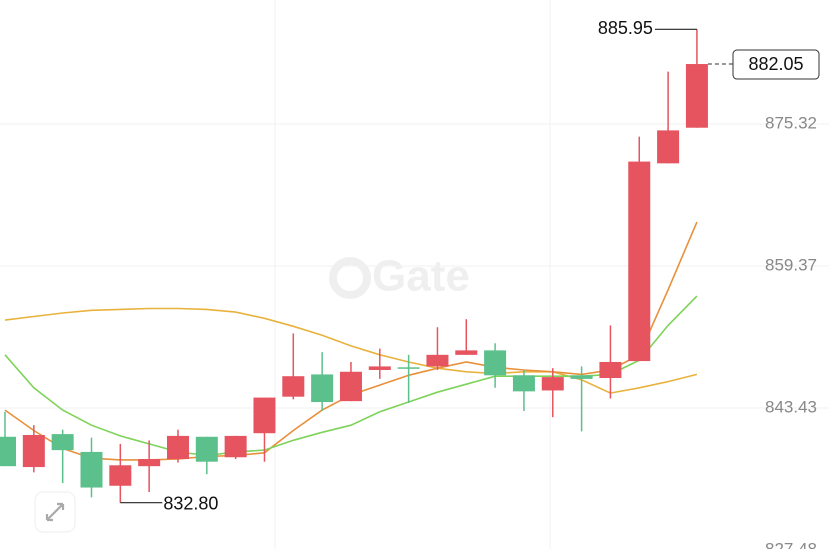  Describe the element at coordinates (190, 503) in the screenshot. I see `low-label: 832.80` at that location.